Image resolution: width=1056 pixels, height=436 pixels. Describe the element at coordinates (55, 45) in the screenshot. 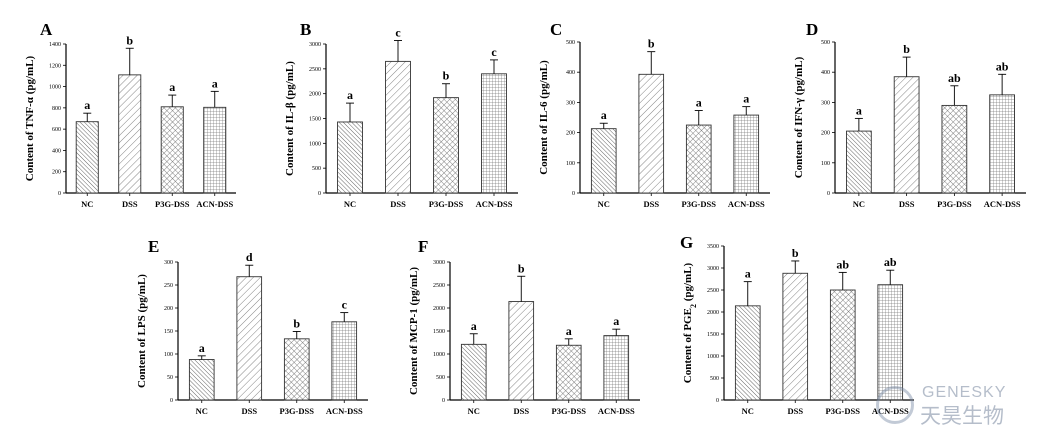

I see `y-tick-label: 1400` at that location.